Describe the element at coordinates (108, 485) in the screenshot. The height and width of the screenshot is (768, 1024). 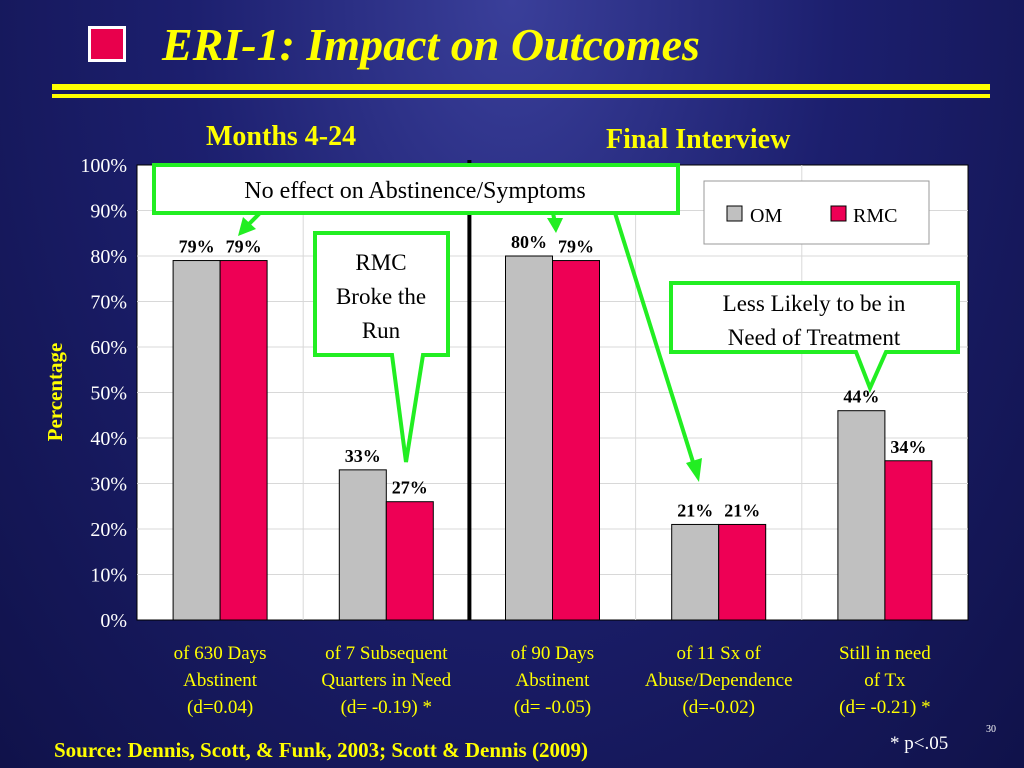
I see `y-tick-label: 30%` at that location.